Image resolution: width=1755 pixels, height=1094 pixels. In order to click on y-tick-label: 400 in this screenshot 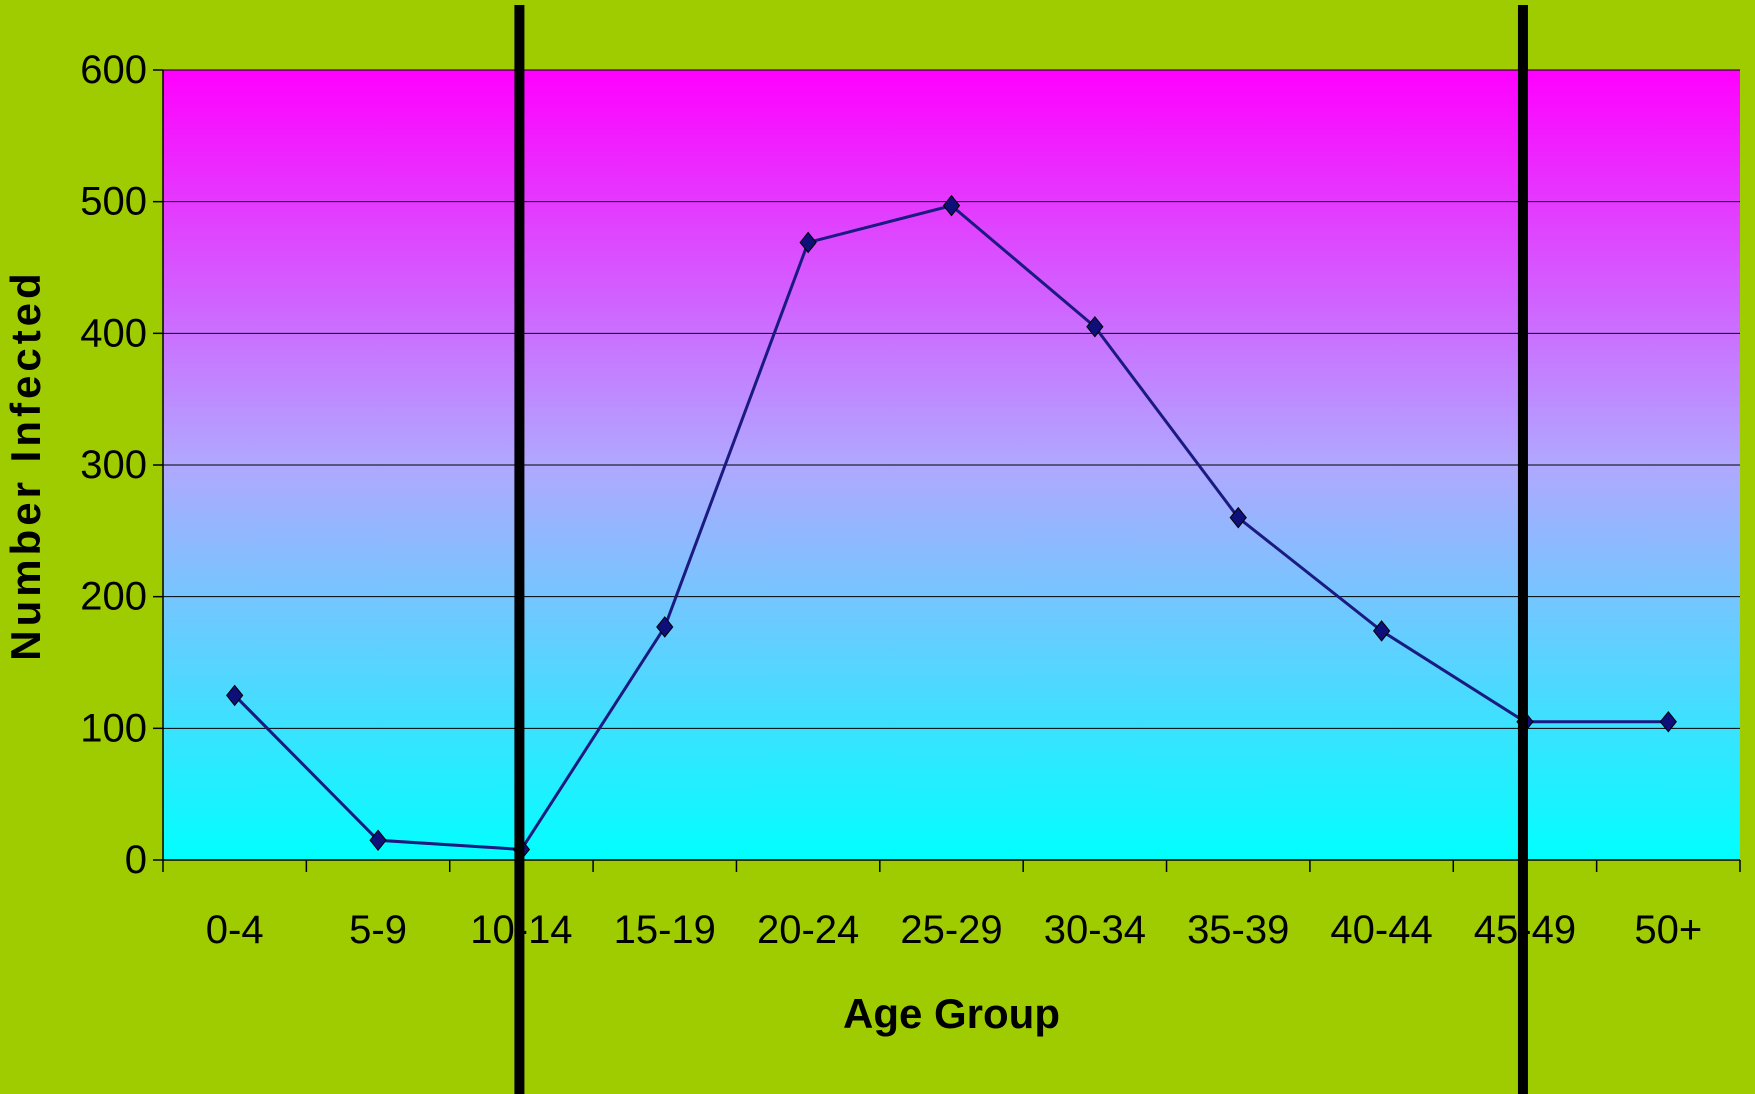, I will do `click(113, 333)`.